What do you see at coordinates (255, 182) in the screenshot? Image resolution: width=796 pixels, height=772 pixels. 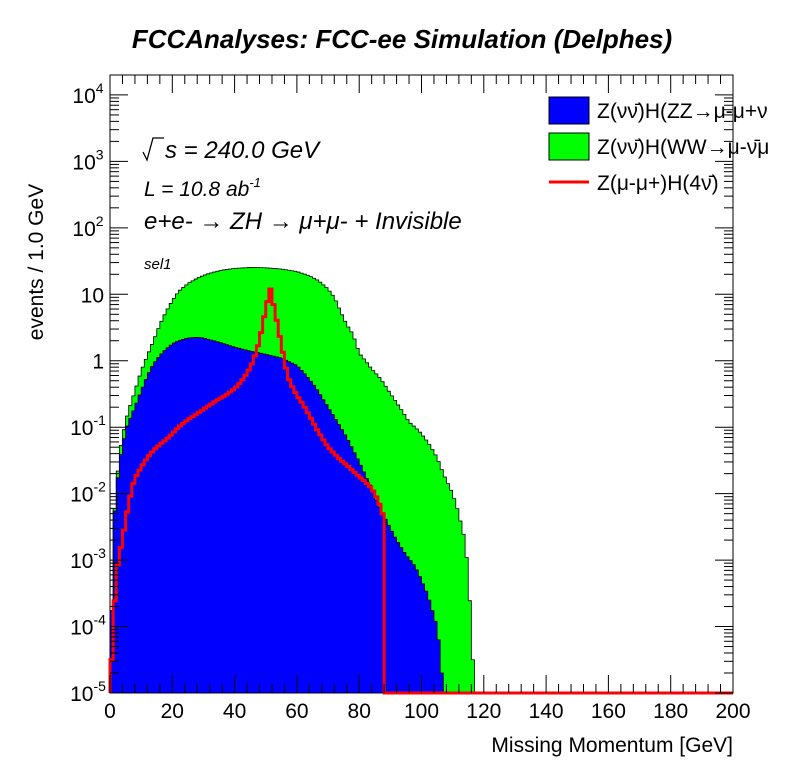 I see `lumi-exponent: -1` at bounding box center [255, 182].